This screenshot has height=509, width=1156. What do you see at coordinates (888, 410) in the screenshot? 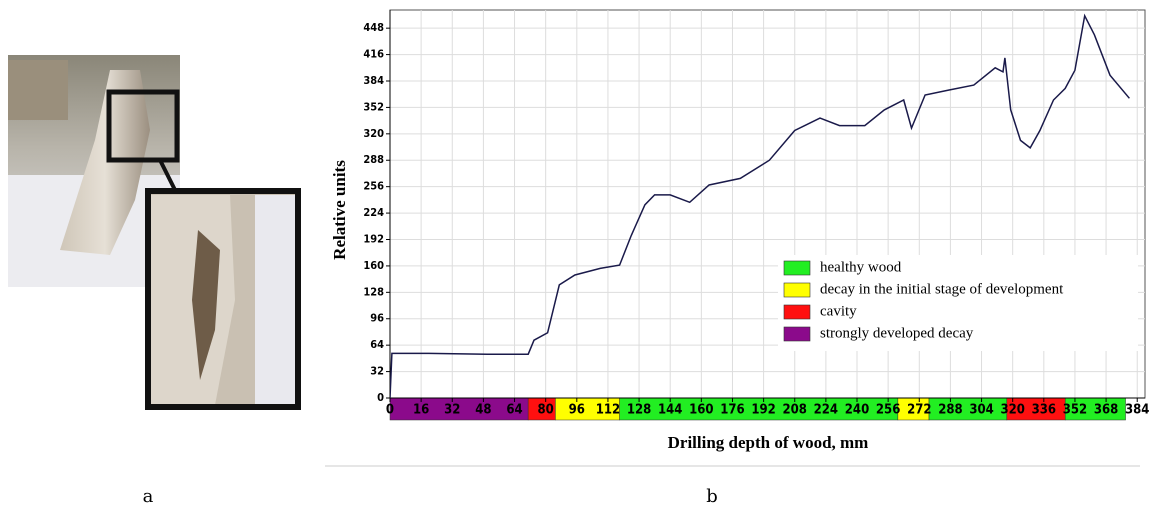
I see `x-tick-label: 256` at bounding box center [888, 410].